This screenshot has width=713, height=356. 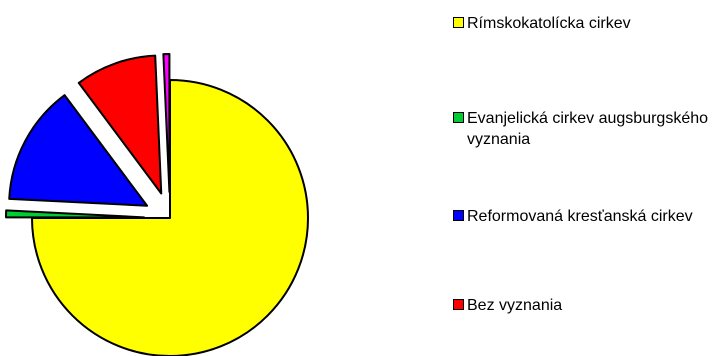 What do you see at coordinates (120, 124) in the screenshot?
I see `pie-slice-bez-vyznania` at bounding box center [120, 124].